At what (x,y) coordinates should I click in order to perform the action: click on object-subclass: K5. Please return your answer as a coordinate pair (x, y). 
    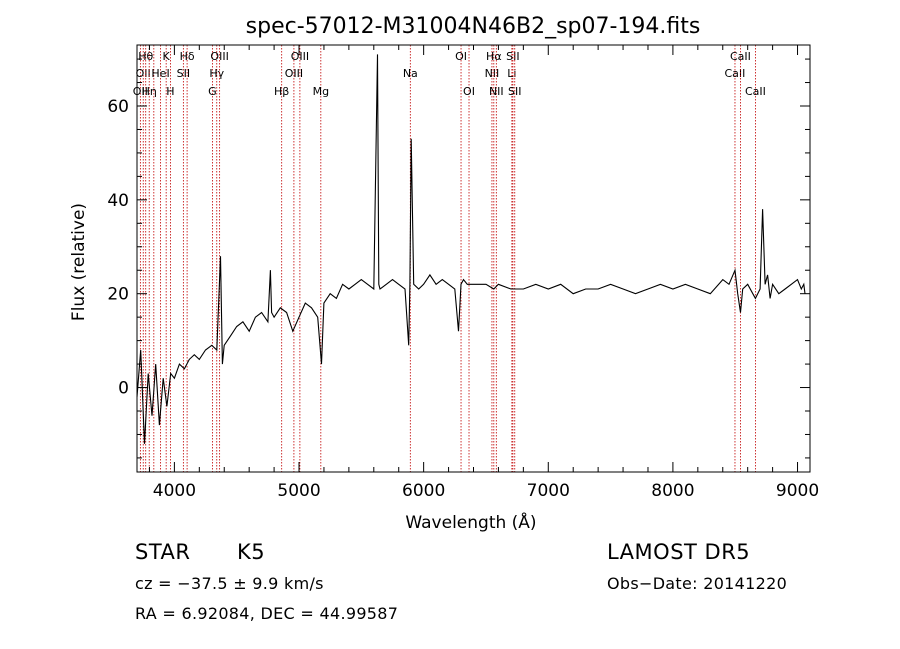
    Looking at the image, I should click on (251, 552).